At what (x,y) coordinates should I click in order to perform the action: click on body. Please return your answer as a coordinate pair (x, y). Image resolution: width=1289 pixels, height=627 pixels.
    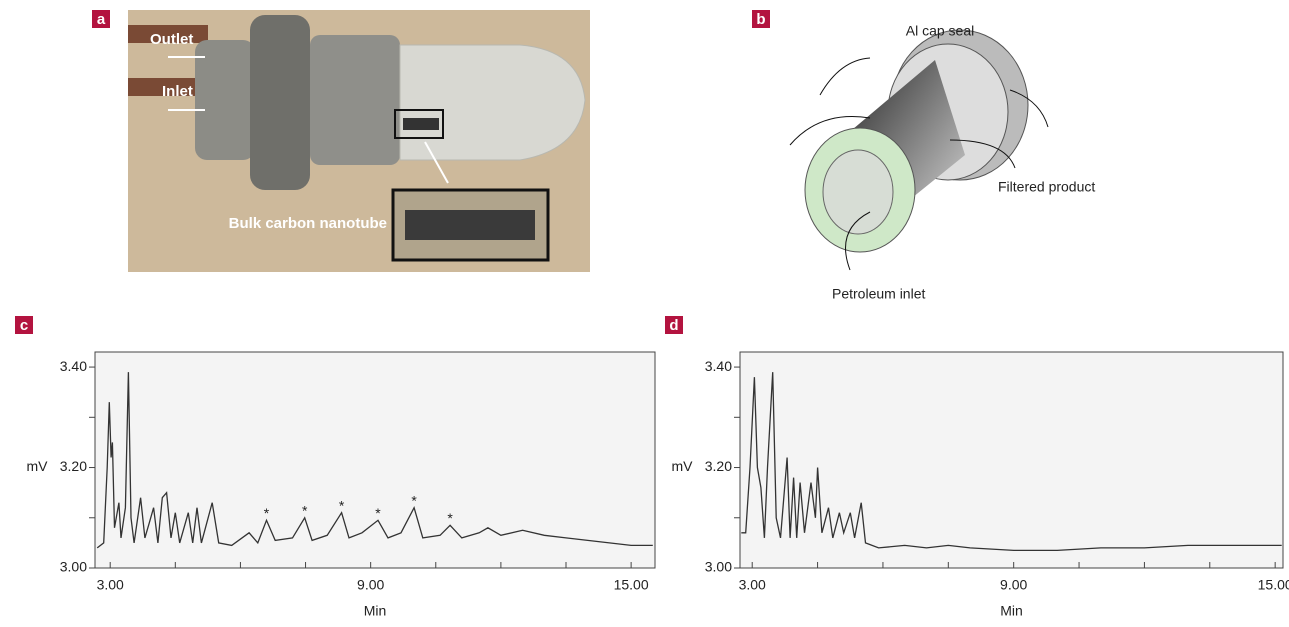
    Looking at the image, I should click on (355, 100).